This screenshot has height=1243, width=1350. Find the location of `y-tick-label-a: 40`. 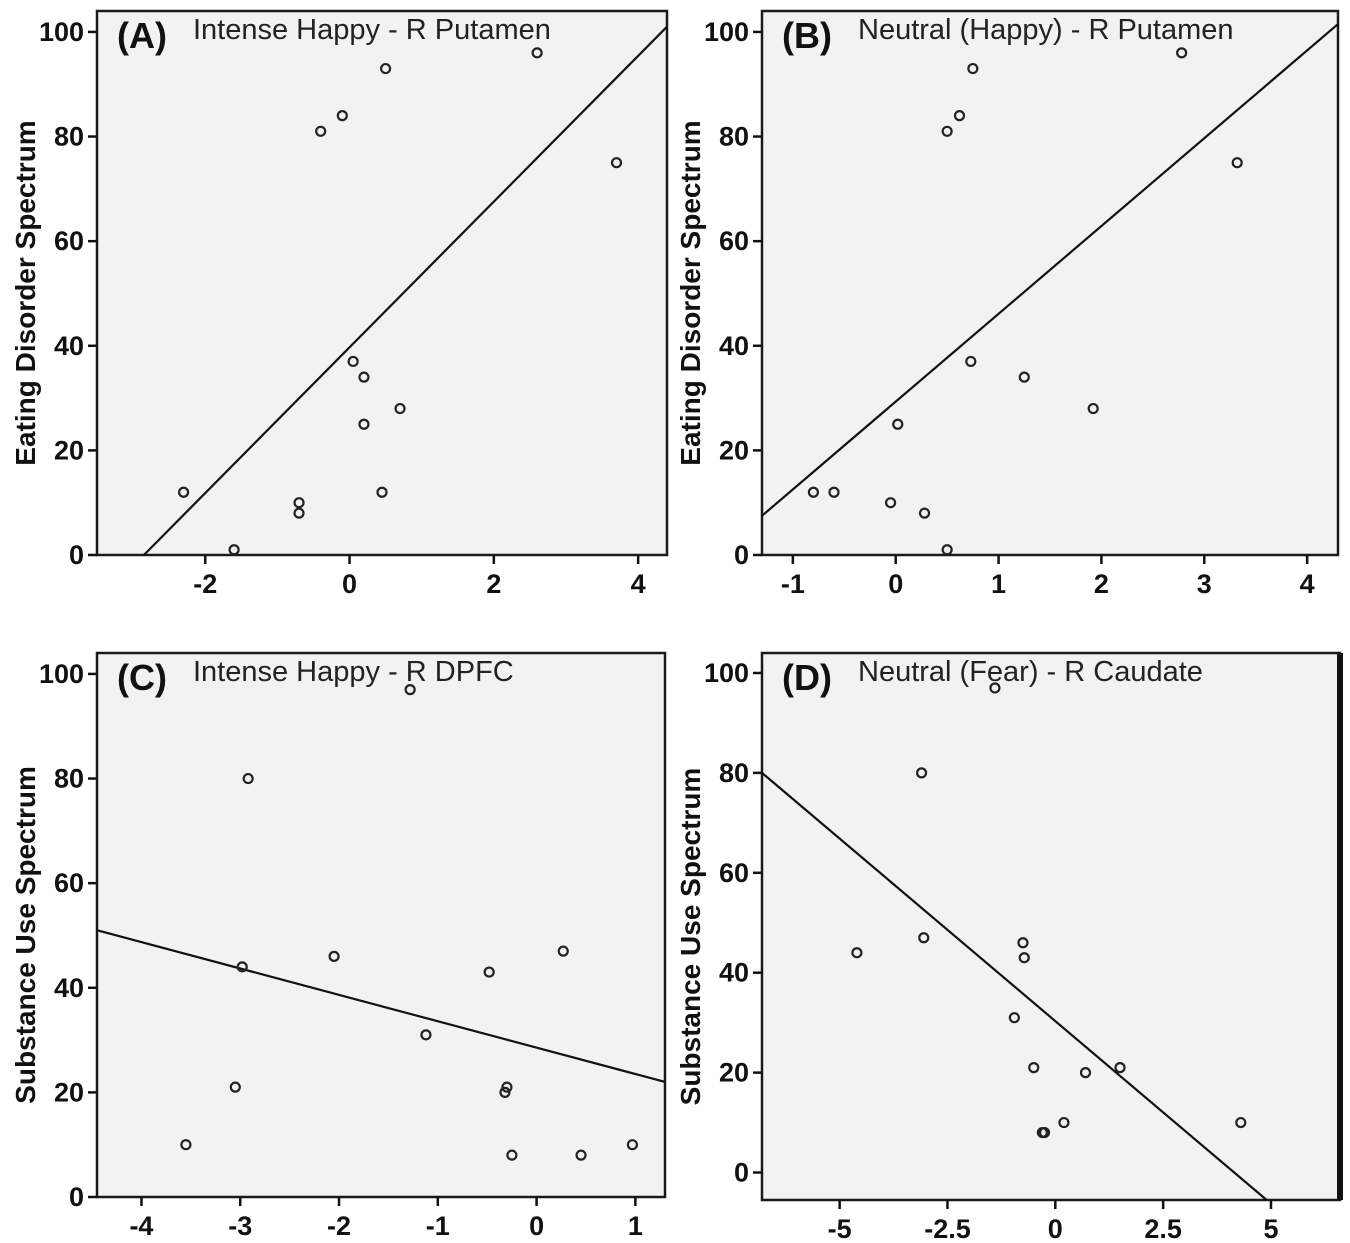

y-tick-label-a: 40 is located at coordinates (69, 346).